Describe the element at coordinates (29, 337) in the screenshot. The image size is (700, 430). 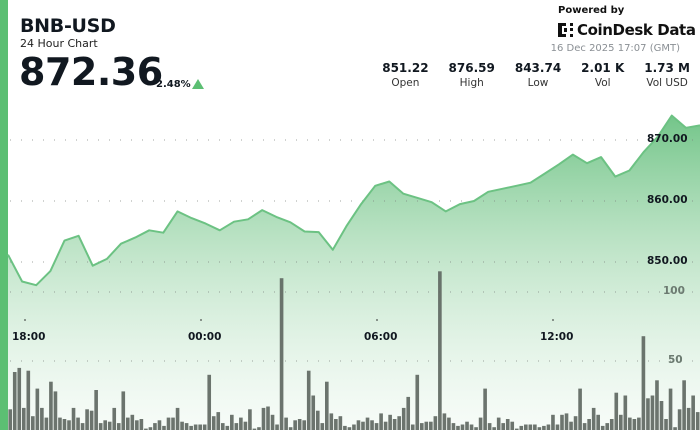
I see `time-axis-label-1800: 18:00` at that location.